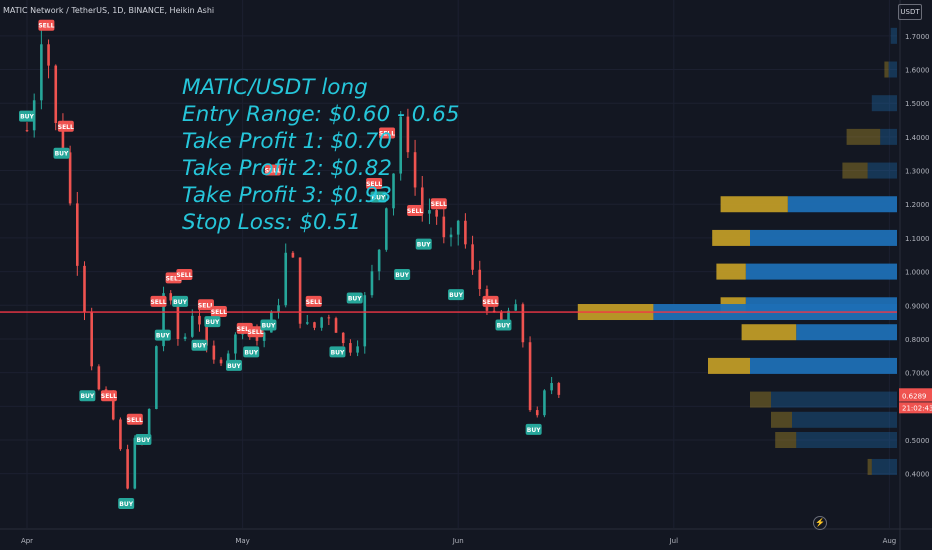  Describe the element at coordinates (917, 138) in the screenshot. I see `price-axis-label: 1.4000` at that location.